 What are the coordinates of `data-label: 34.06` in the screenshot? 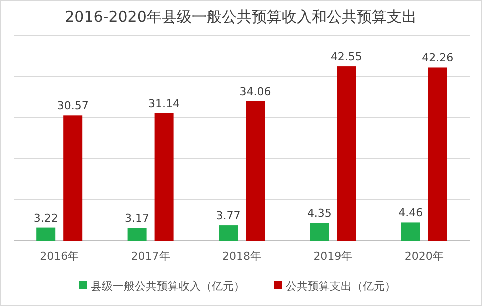 It's located at (256, 91).